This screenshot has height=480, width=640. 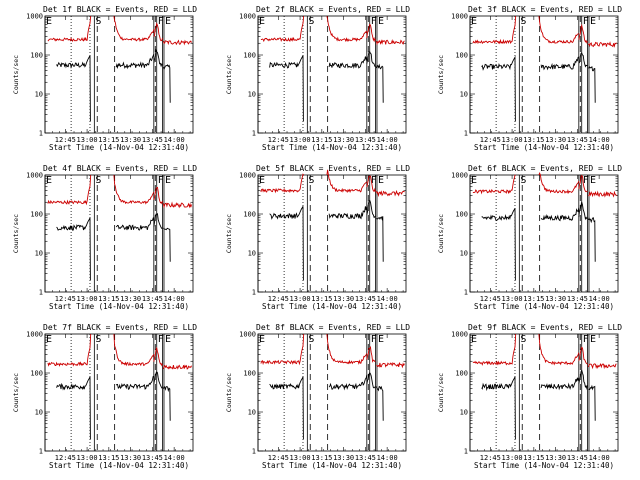 What do you see at coordinates (120, 327) in the screenshot?
I see `chart-title: Det 7f BLACK = Events, RED = LLD` at bounding box center [120, 327].